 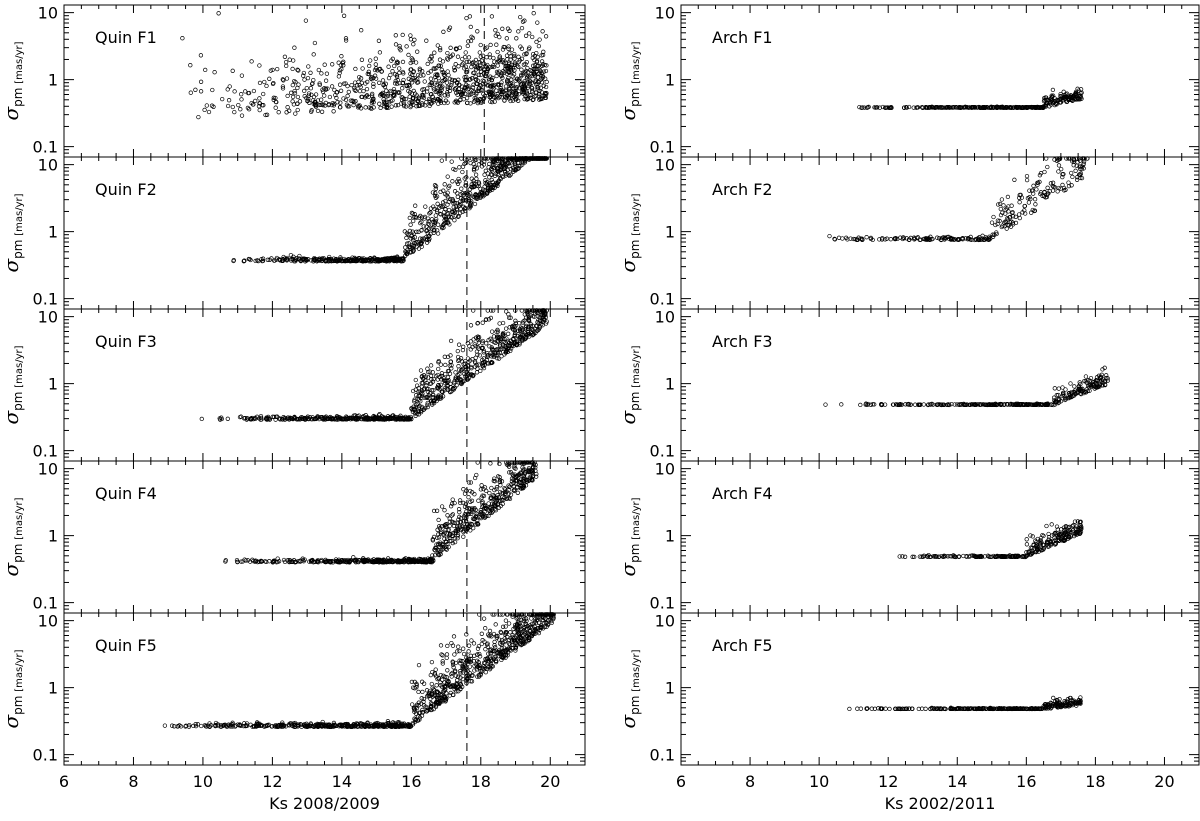 I want to click on y-tick-label: 0.1, so click(x=45, y=755).